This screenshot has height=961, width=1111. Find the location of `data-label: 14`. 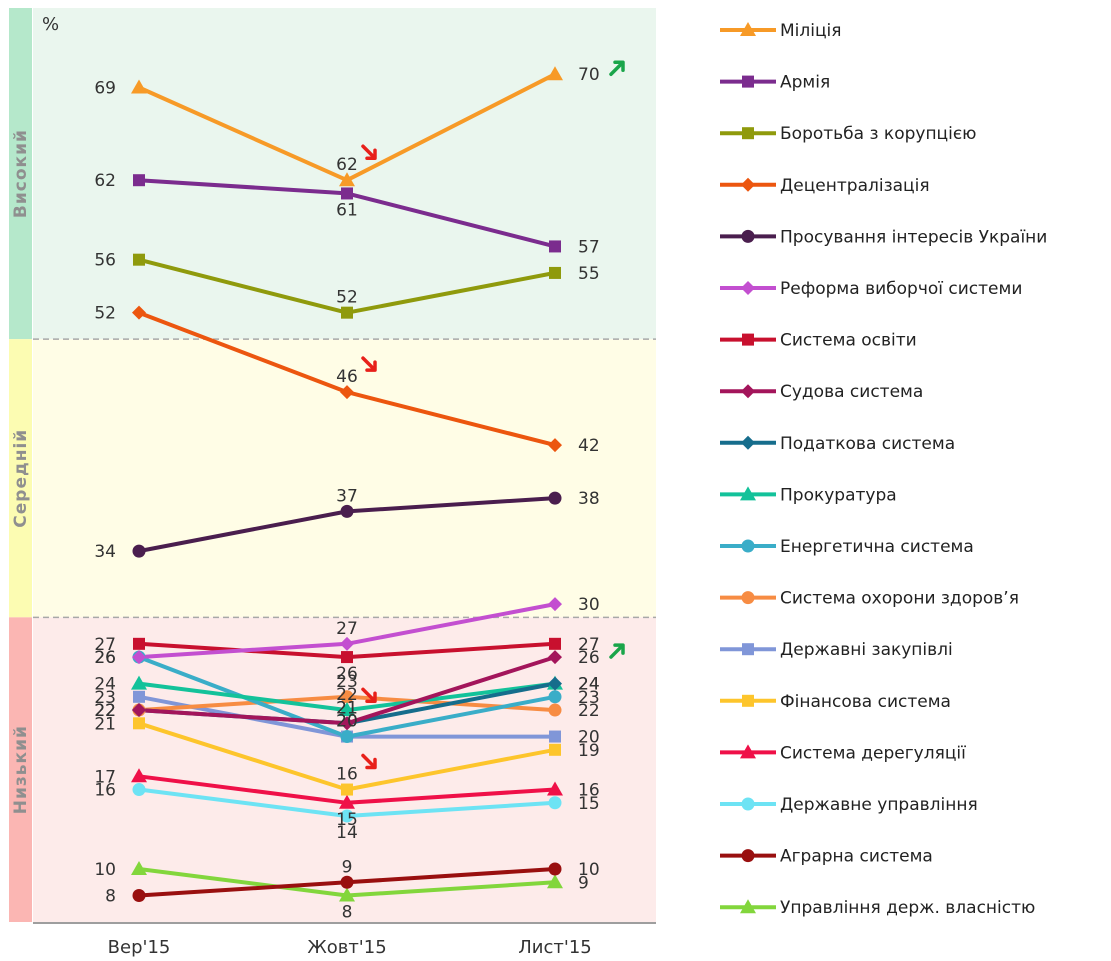

data-label: 14 is located at coordinates (347, 833).